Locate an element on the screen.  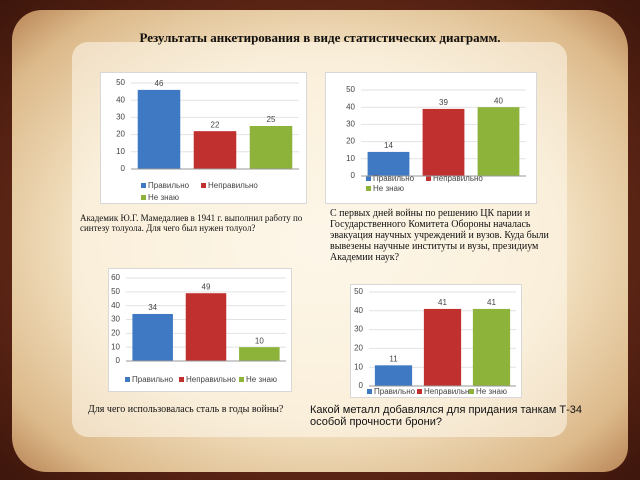
data-label: 49 is located at coordinates (206, 286).